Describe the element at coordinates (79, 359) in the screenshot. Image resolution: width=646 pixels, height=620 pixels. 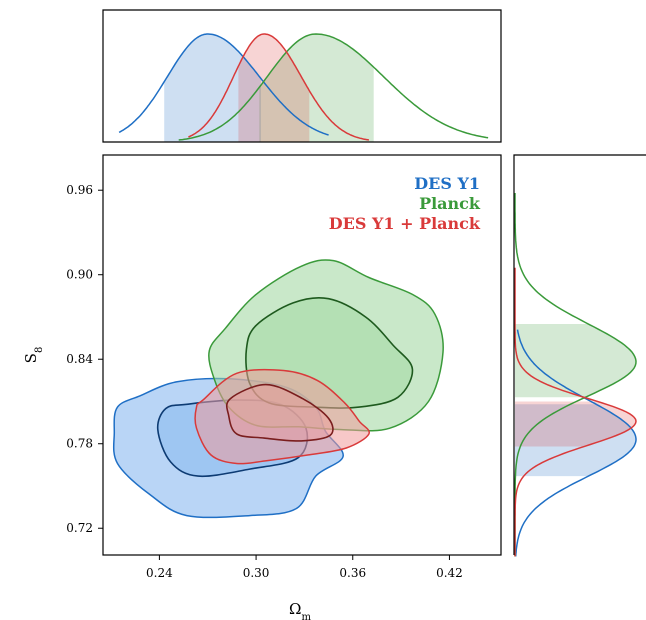
I see `y-tick-label-2: 0.84` at that location.